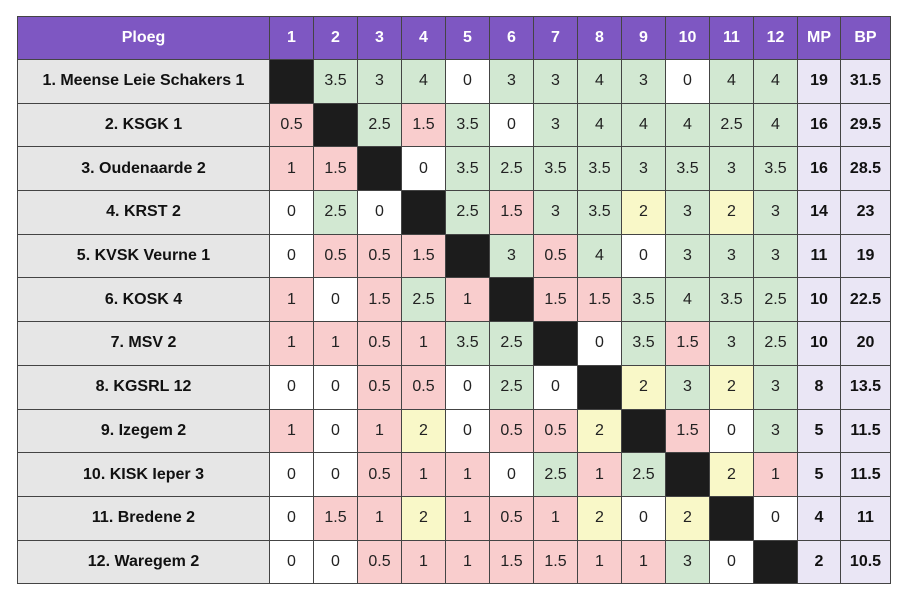 This screenshot has height=607, width=903. I want to click on team-name: 4. KRST 2, so click(143, 212).